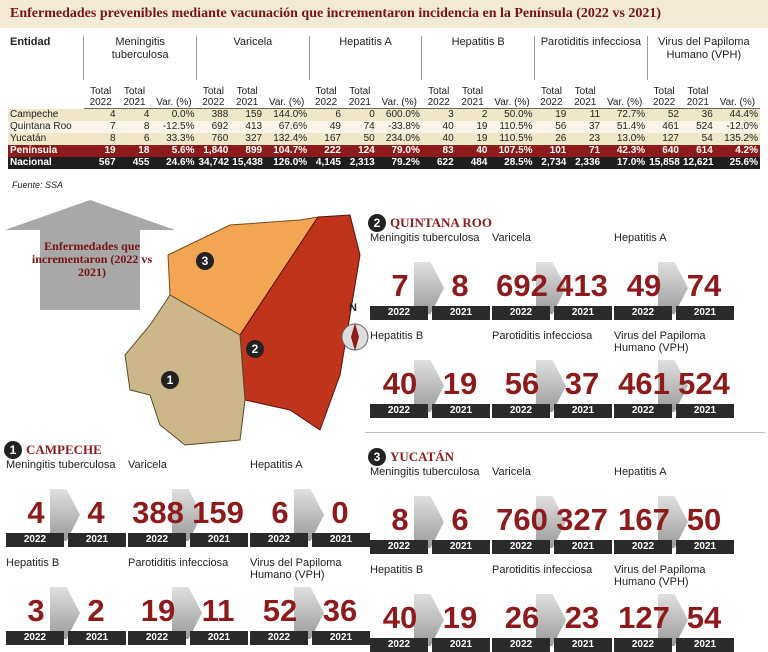  I want to click on table-cell: 4, so click(134, 114).